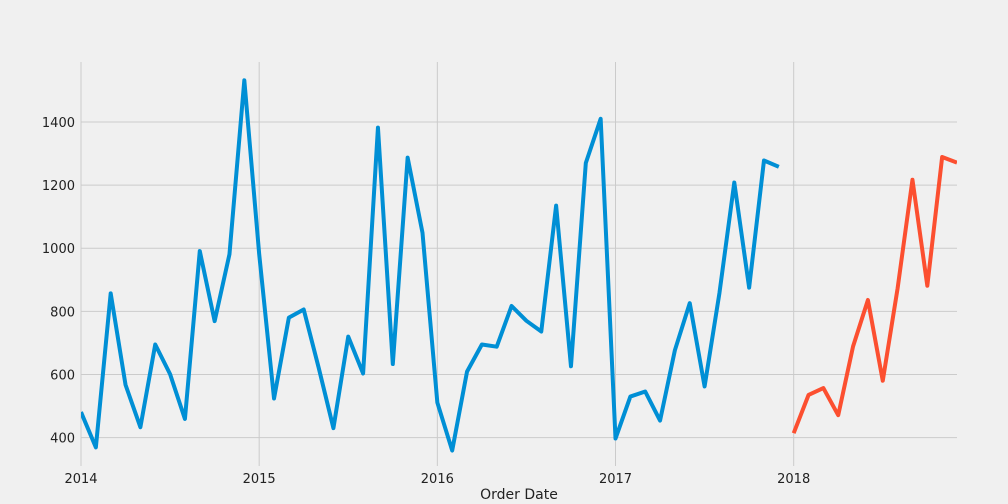 The height and width of the screenshot is (504, 1008). What do you see at coordinates (62, 439) in the screenshot?
I see `y-tick-label: 400` at bounding box center [62, 439].